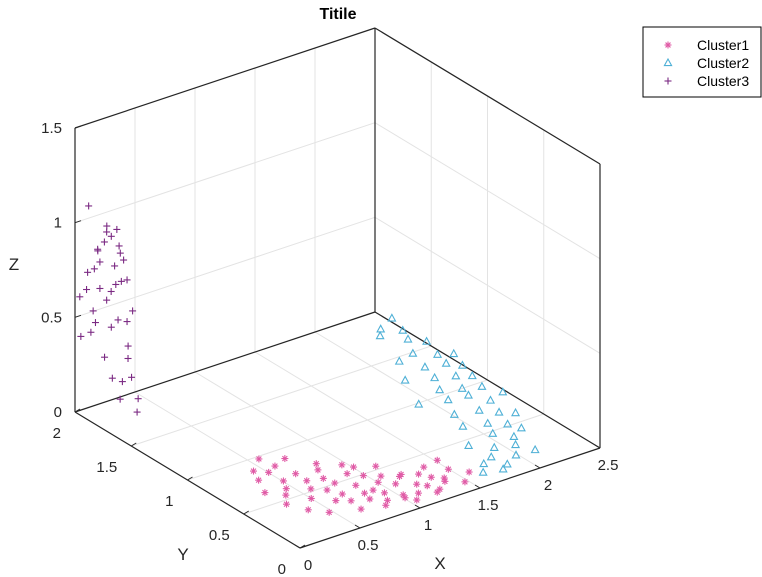 The image size is (762, 577). Describe the element at coordinates (308, 565) in the screenshot. I see `x-tick-label: 0` at that location.